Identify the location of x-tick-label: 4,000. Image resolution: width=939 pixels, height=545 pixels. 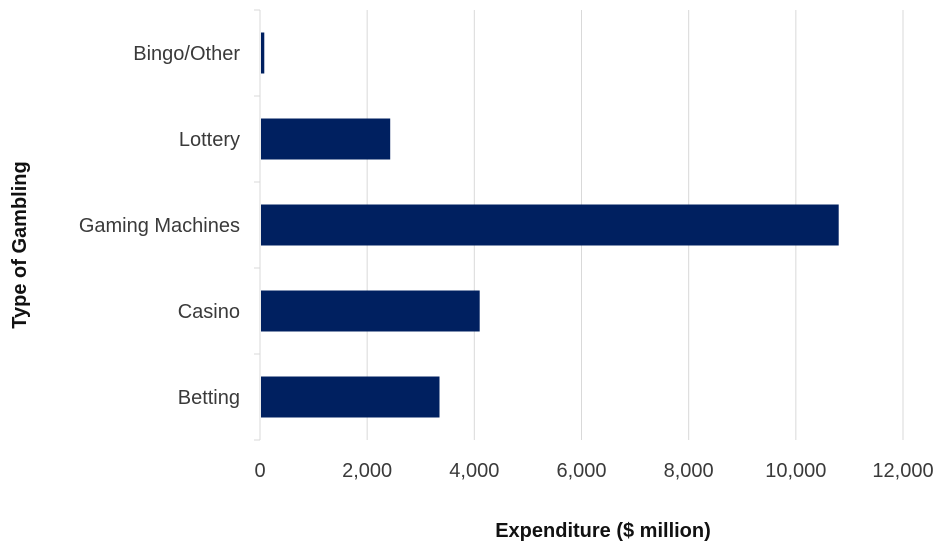
(474, 471).